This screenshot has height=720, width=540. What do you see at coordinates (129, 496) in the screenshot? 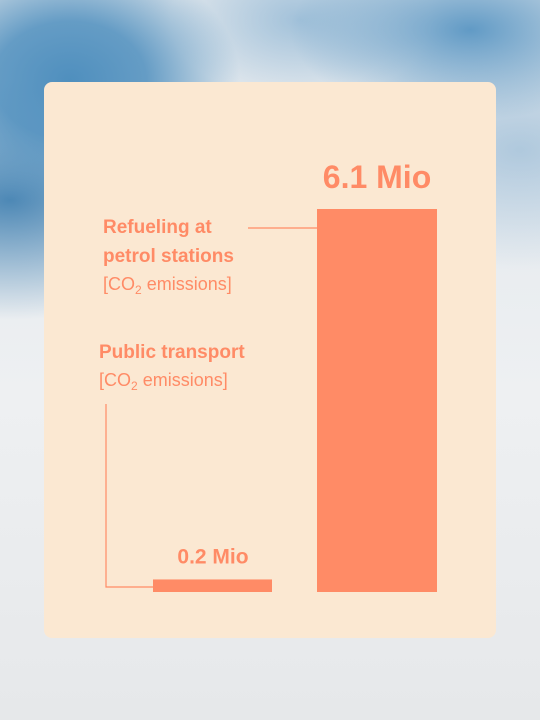
I see `leader-line-public-transport` at bounding box center [129, 496].